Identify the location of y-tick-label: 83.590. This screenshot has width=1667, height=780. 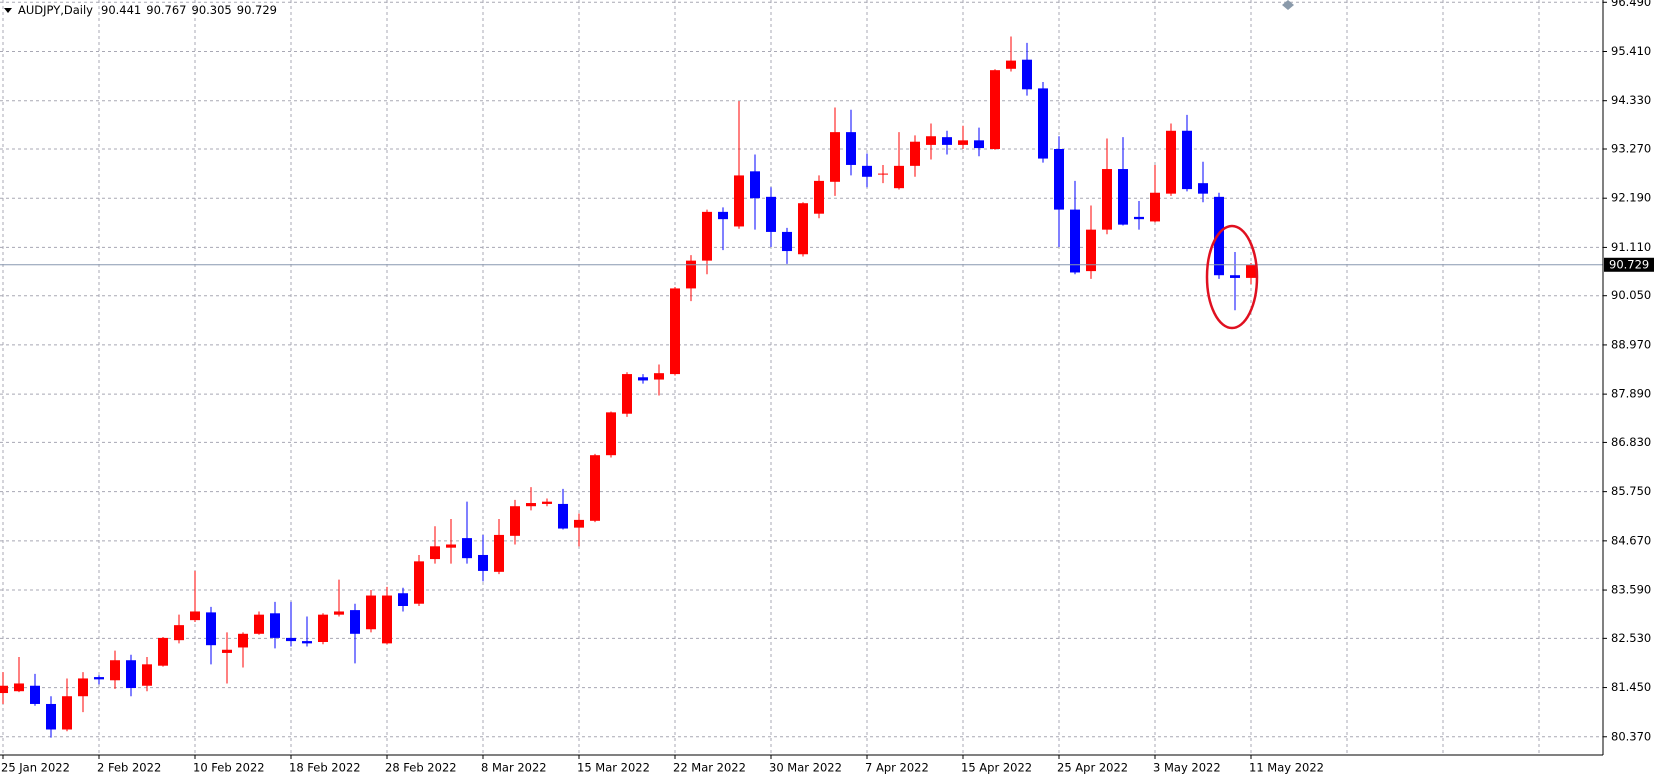
(1631, 590).